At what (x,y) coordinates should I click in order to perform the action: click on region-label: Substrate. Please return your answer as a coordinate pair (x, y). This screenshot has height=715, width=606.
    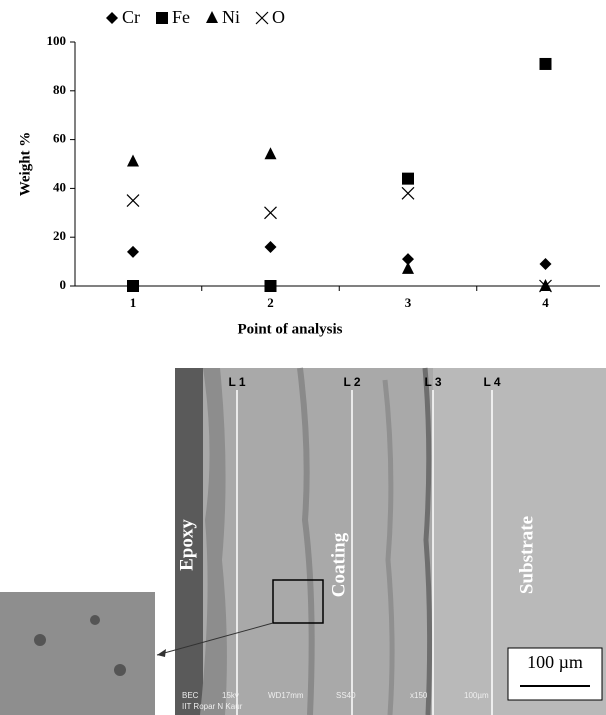
    Looking at the image, I should click on (526, 555).